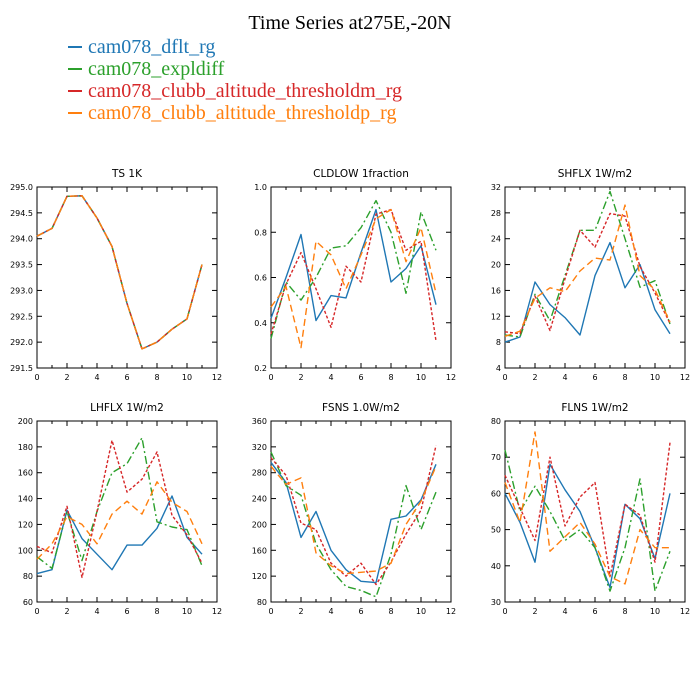 This screenshot has width=700, height=700. I want to click on legend-item-dflt: cam078_dflt_rg, so click(235, 47).